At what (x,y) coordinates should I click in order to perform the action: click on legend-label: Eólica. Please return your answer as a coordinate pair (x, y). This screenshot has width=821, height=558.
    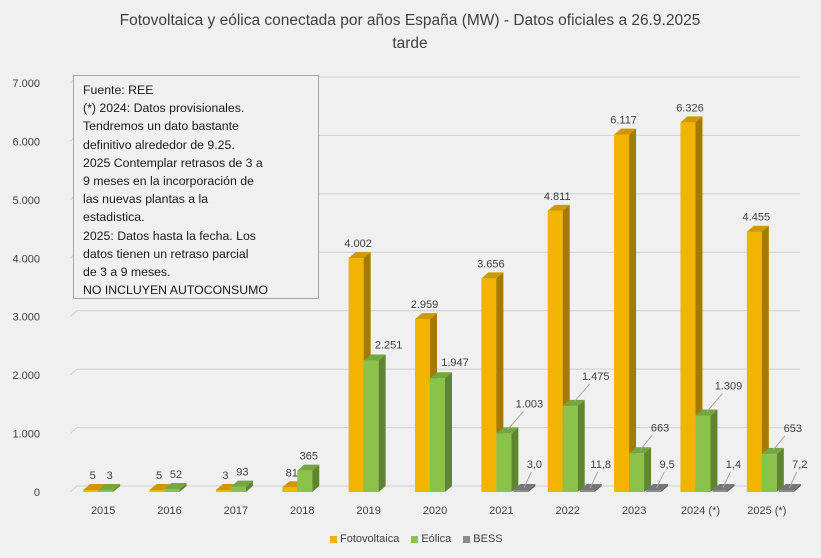
    Looking at the image, I should click on (436, 539).